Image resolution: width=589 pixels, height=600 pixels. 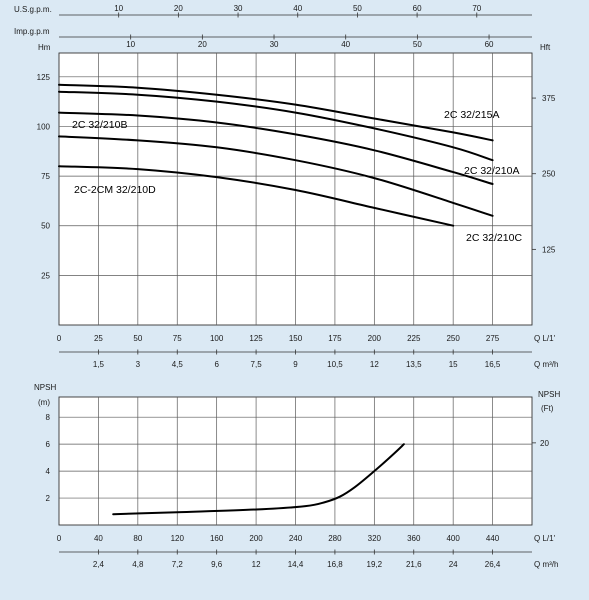 What do you see at coordinates (216, 364) in the screenshot?
I see `hq-m3h-tick-label: 6` at bounding box center [216, 364].